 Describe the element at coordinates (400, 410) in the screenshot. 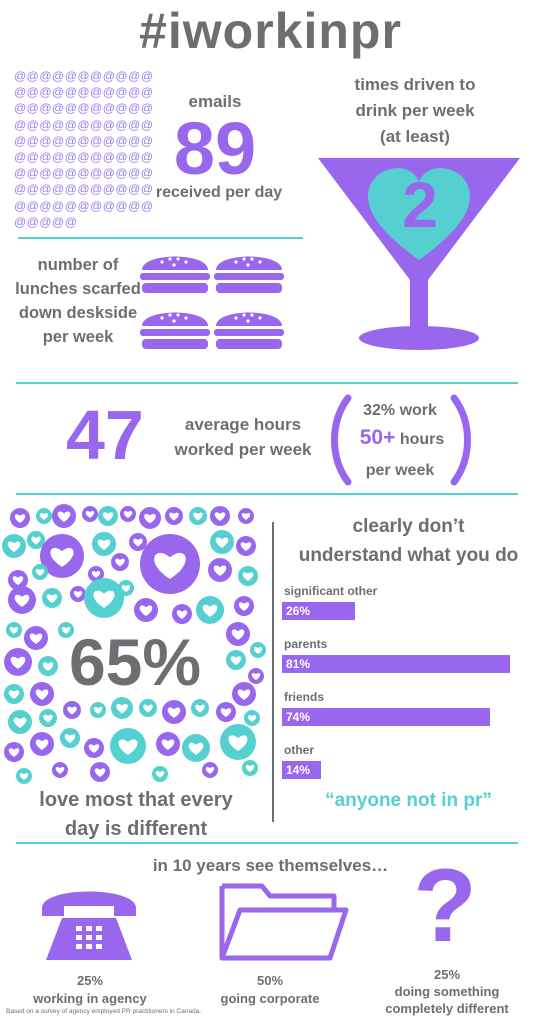

I see `hours-side-top: 32% work` at that location.